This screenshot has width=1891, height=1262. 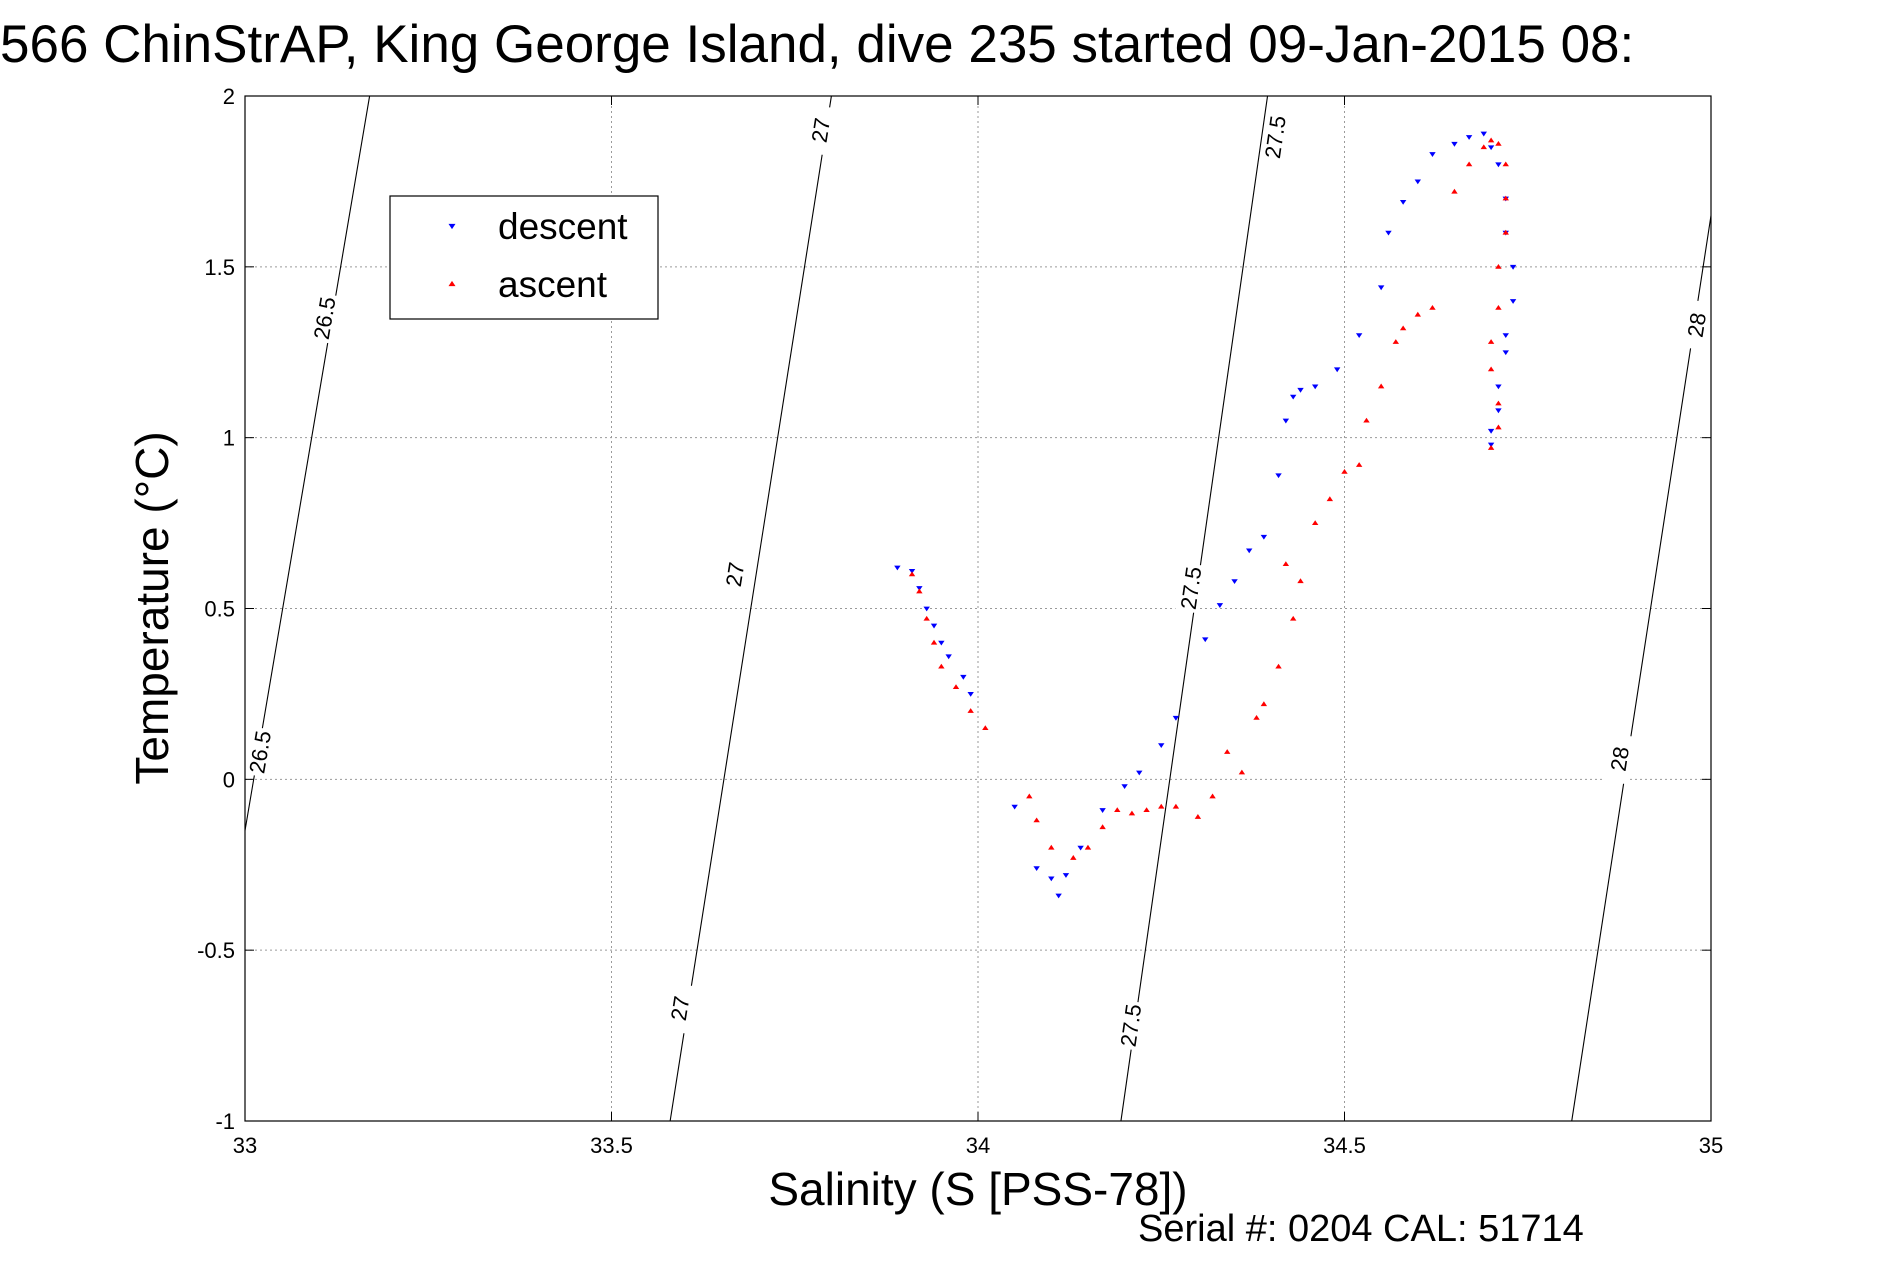 What do you see at coordinates (229, 438) in the screenshot?
I see `y-tick-label: 1` at bounding box center [229, 438].